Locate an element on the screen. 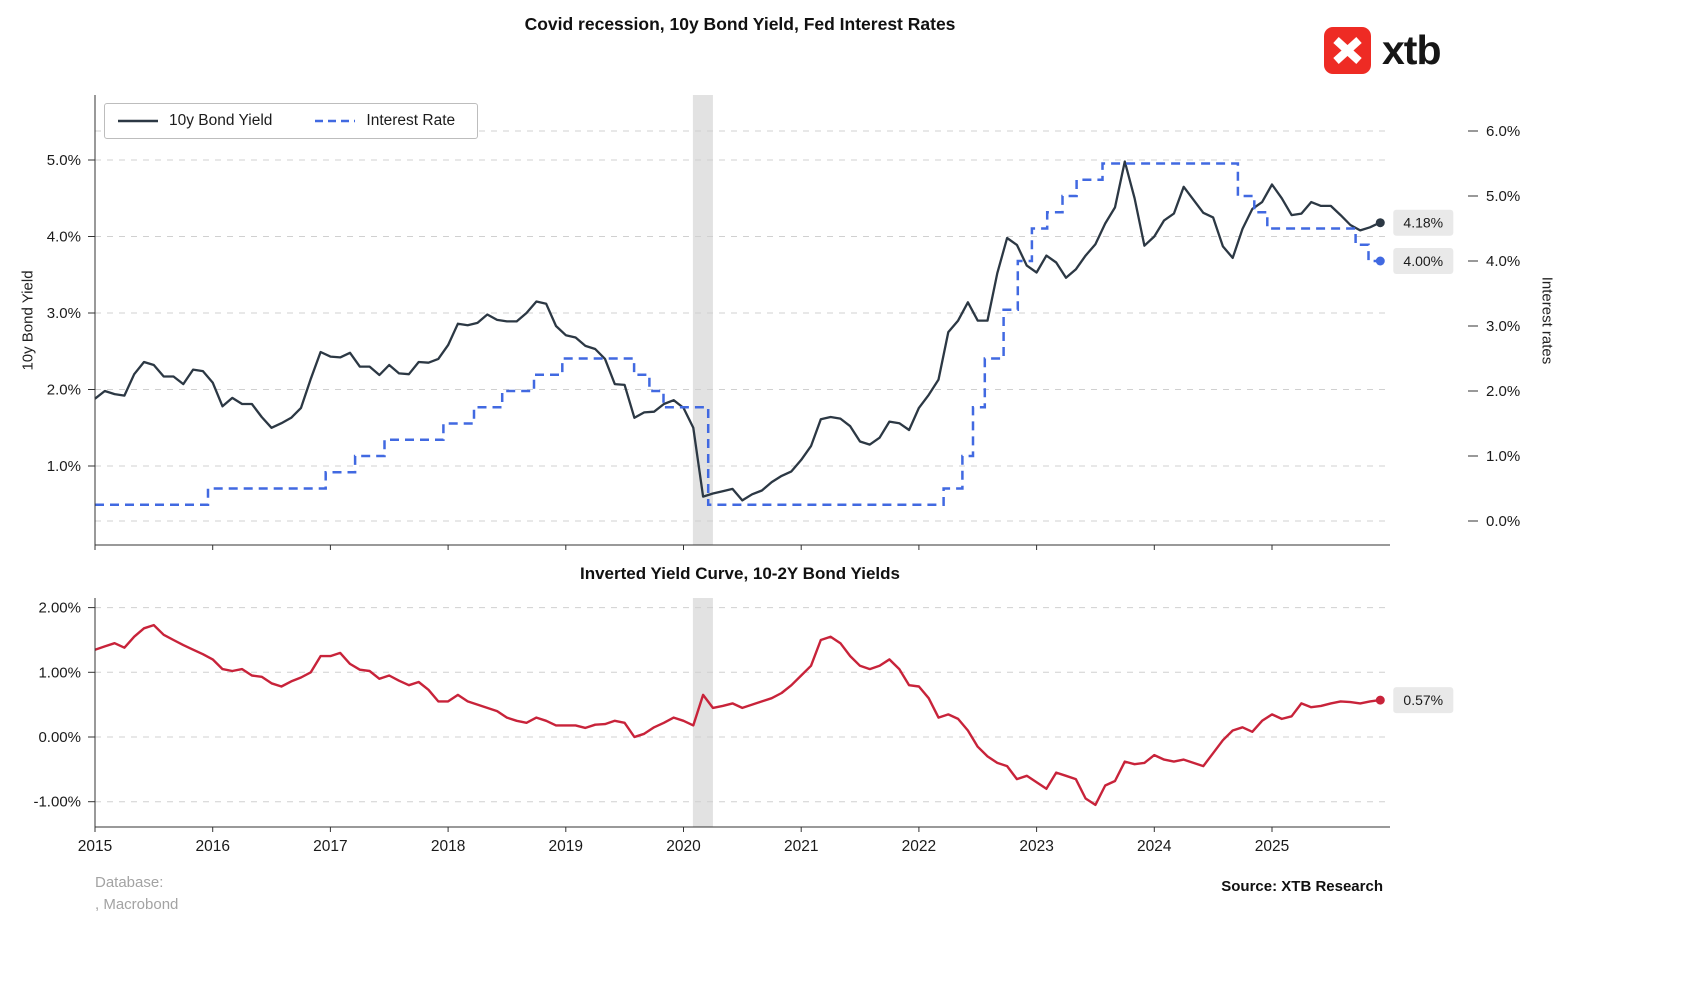 This screenshot has height=1005, width=1686. svg-text: 2020 is located at coordinates (683, 846).